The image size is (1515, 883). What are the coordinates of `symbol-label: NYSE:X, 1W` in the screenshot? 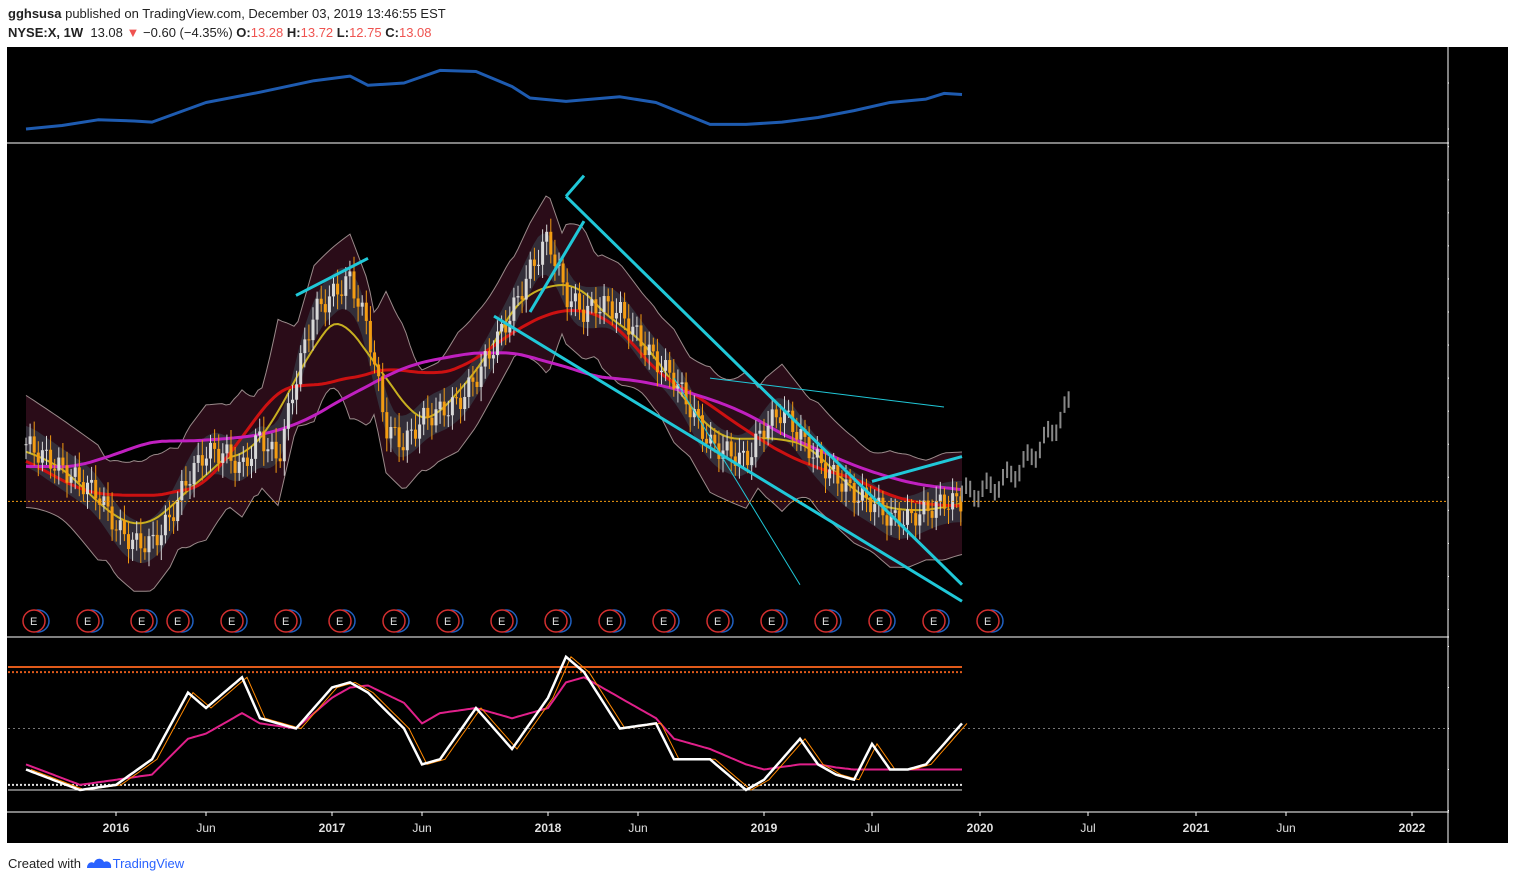 It's located at (46, 32).